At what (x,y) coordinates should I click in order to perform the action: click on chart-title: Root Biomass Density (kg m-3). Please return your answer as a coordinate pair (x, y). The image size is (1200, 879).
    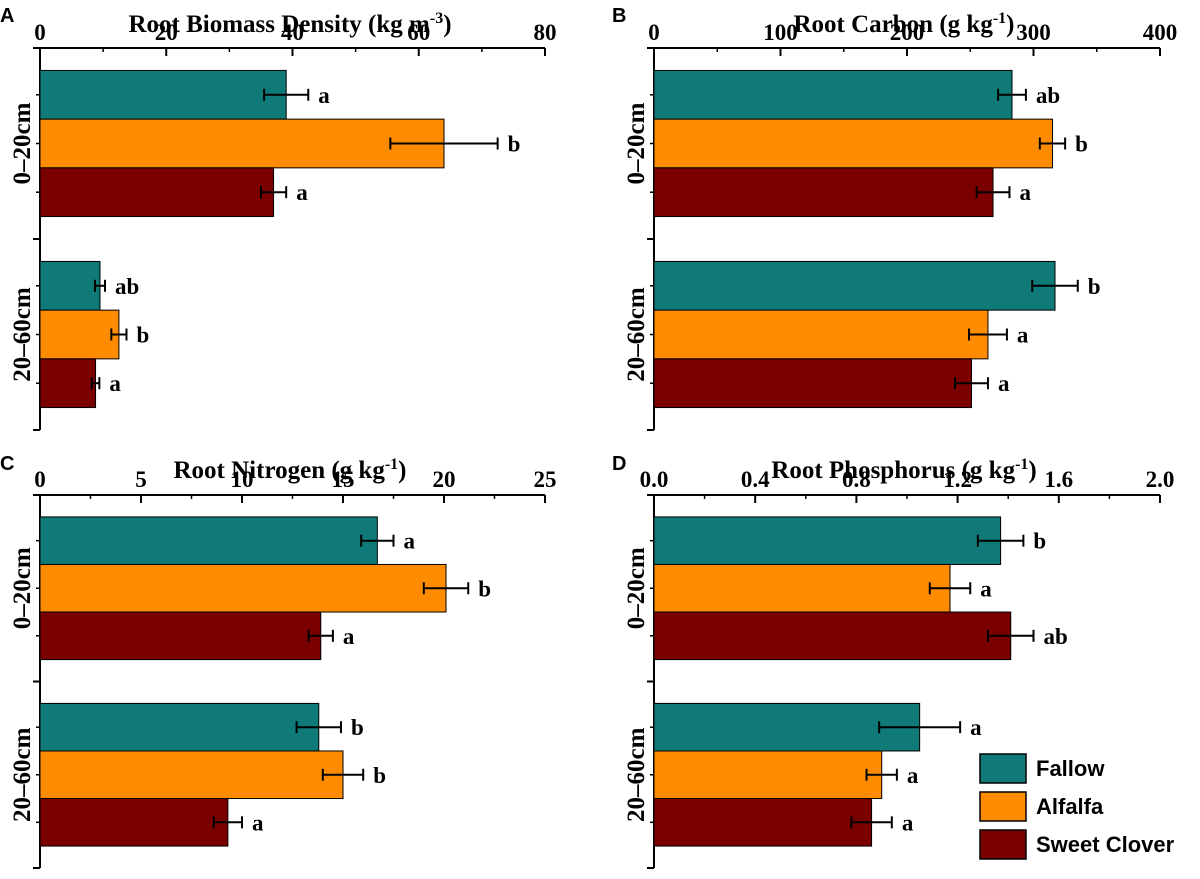
    Looking at the image, I should click on (289, 24).